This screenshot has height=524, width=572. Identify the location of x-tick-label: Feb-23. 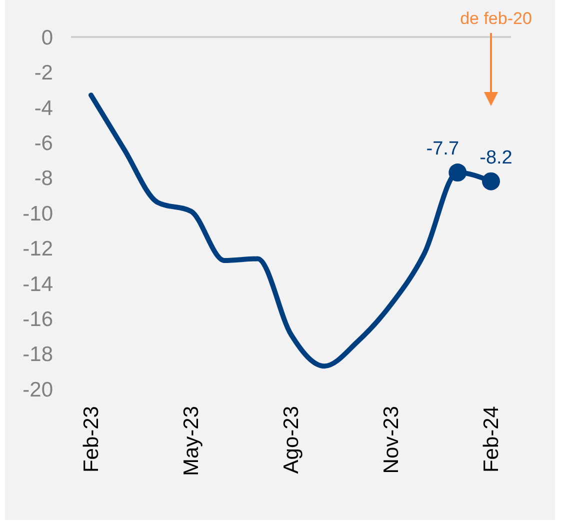
(91, 439).